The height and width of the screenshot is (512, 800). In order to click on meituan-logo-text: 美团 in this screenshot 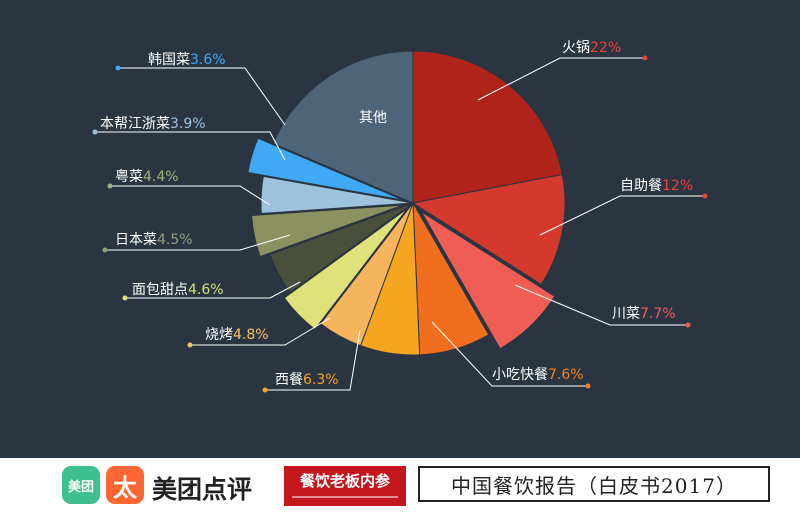, I will do `click(80, 487)`.